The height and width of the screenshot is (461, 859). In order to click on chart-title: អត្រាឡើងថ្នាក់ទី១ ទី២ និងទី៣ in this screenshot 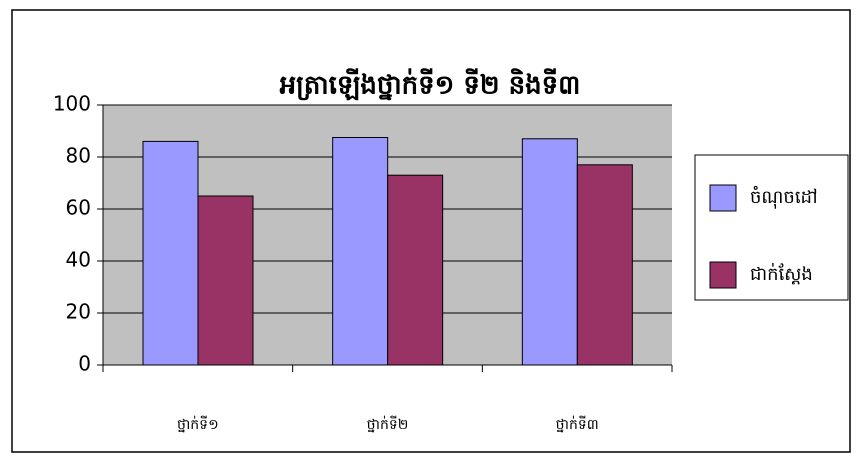, I will do `click(430, 84)`.